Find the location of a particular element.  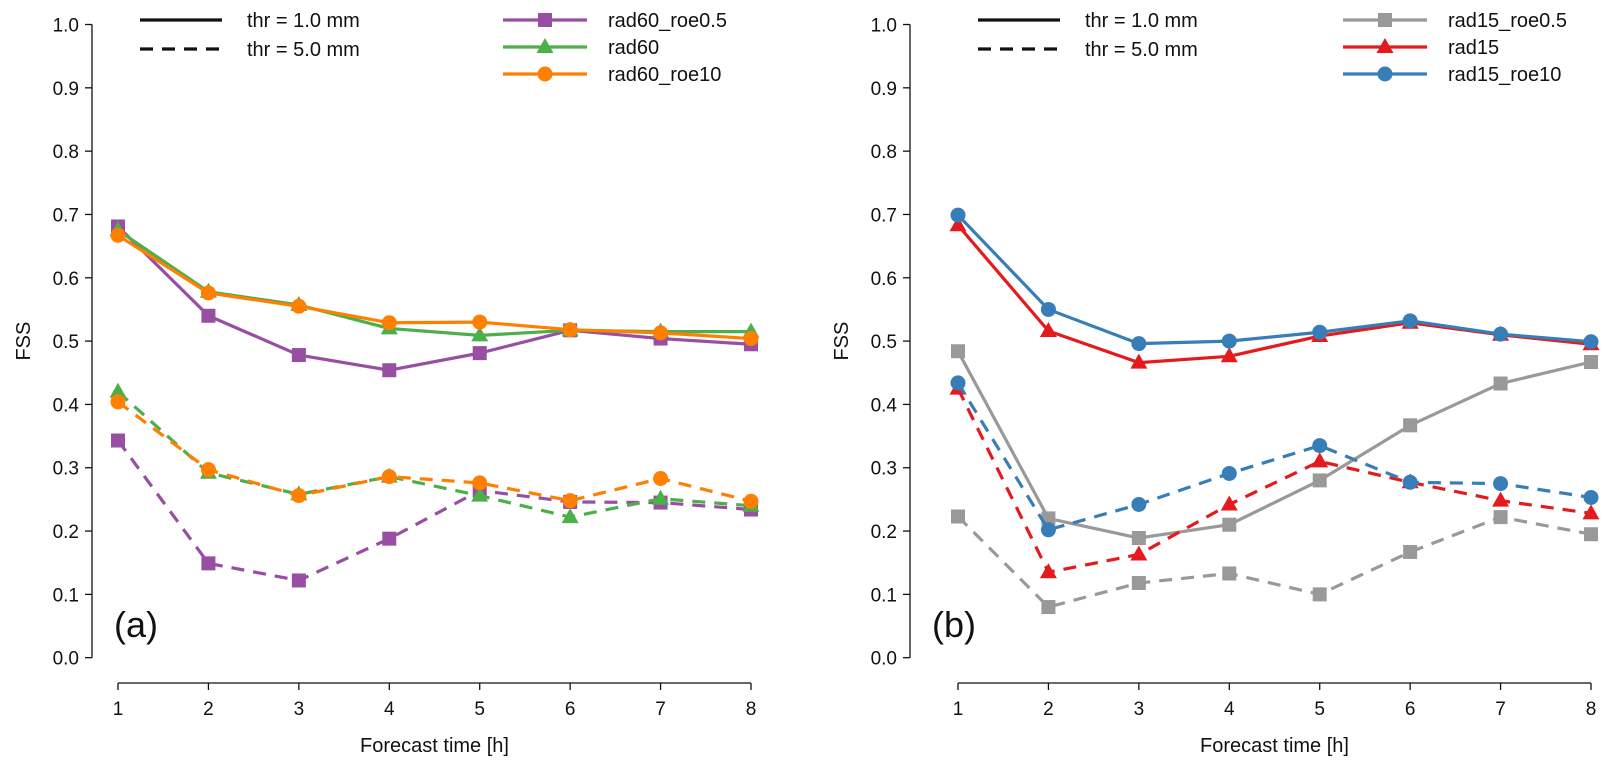

y-tick-label: 0.9 is located at coordinates (66, 89).